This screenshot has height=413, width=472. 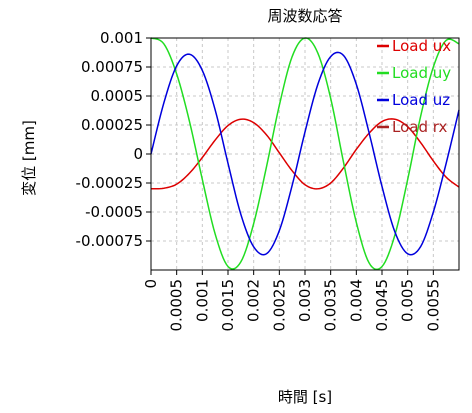 What do you see at coordinates (112, 125) in the screenshot?
I see `y-tick-label: 0.00025` at bounding box center [112, 125].